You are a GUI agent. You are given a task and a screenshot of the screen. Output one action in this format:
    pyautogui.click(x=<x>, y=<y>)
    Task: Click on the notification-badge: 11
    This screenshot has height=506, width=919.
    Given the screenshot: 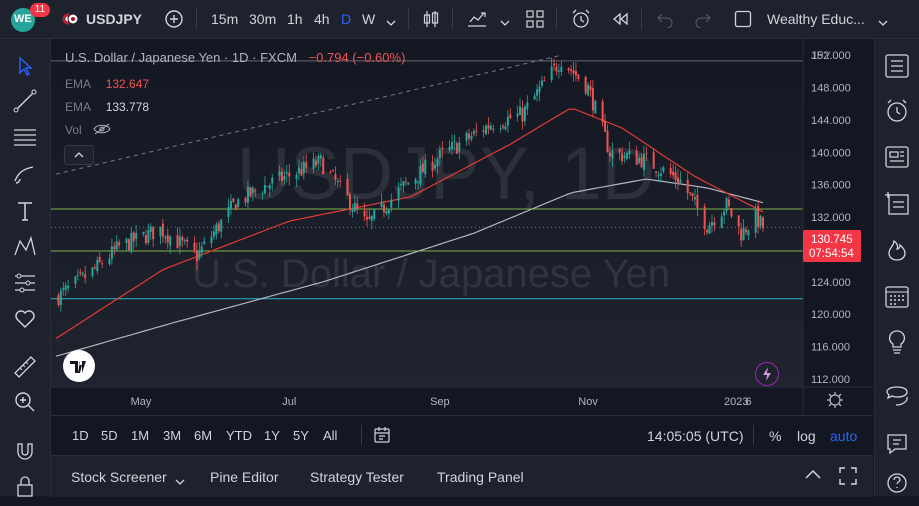 What is the action you would take?
    pyautogui.click(x=40, y=10)
    